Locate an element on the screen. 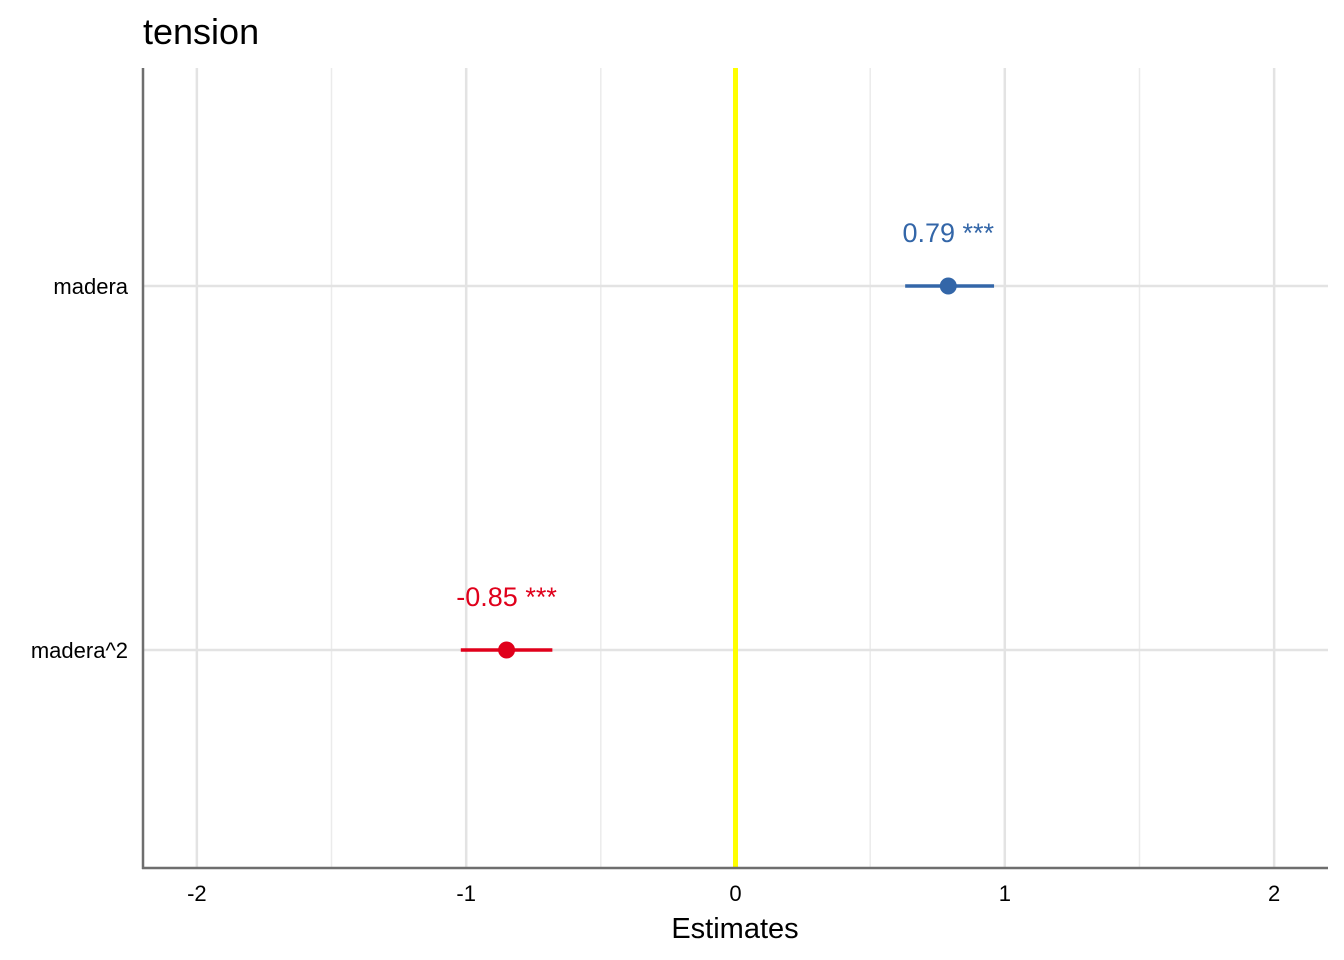  x-tick-label: 0 is located at coordinates (735, 893).